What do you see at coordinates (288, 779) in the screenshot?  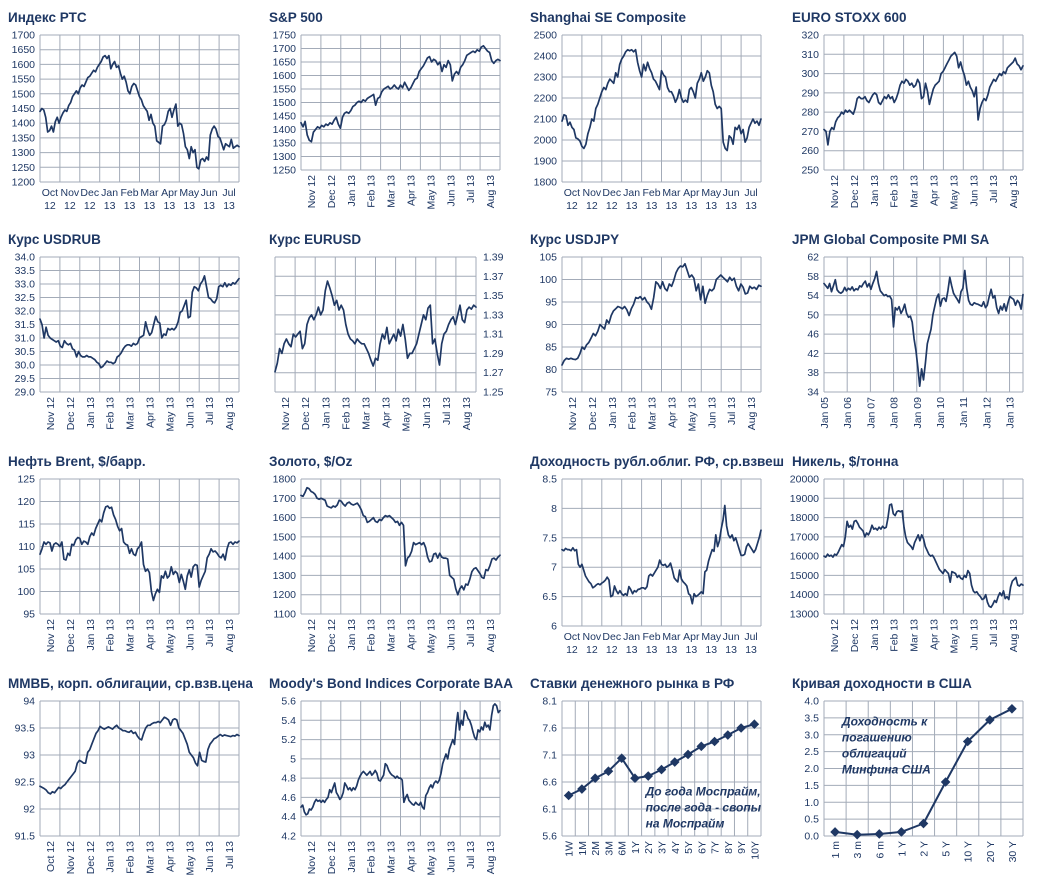 I see `svg-text: 4.8` at bounding box center [288, 779].